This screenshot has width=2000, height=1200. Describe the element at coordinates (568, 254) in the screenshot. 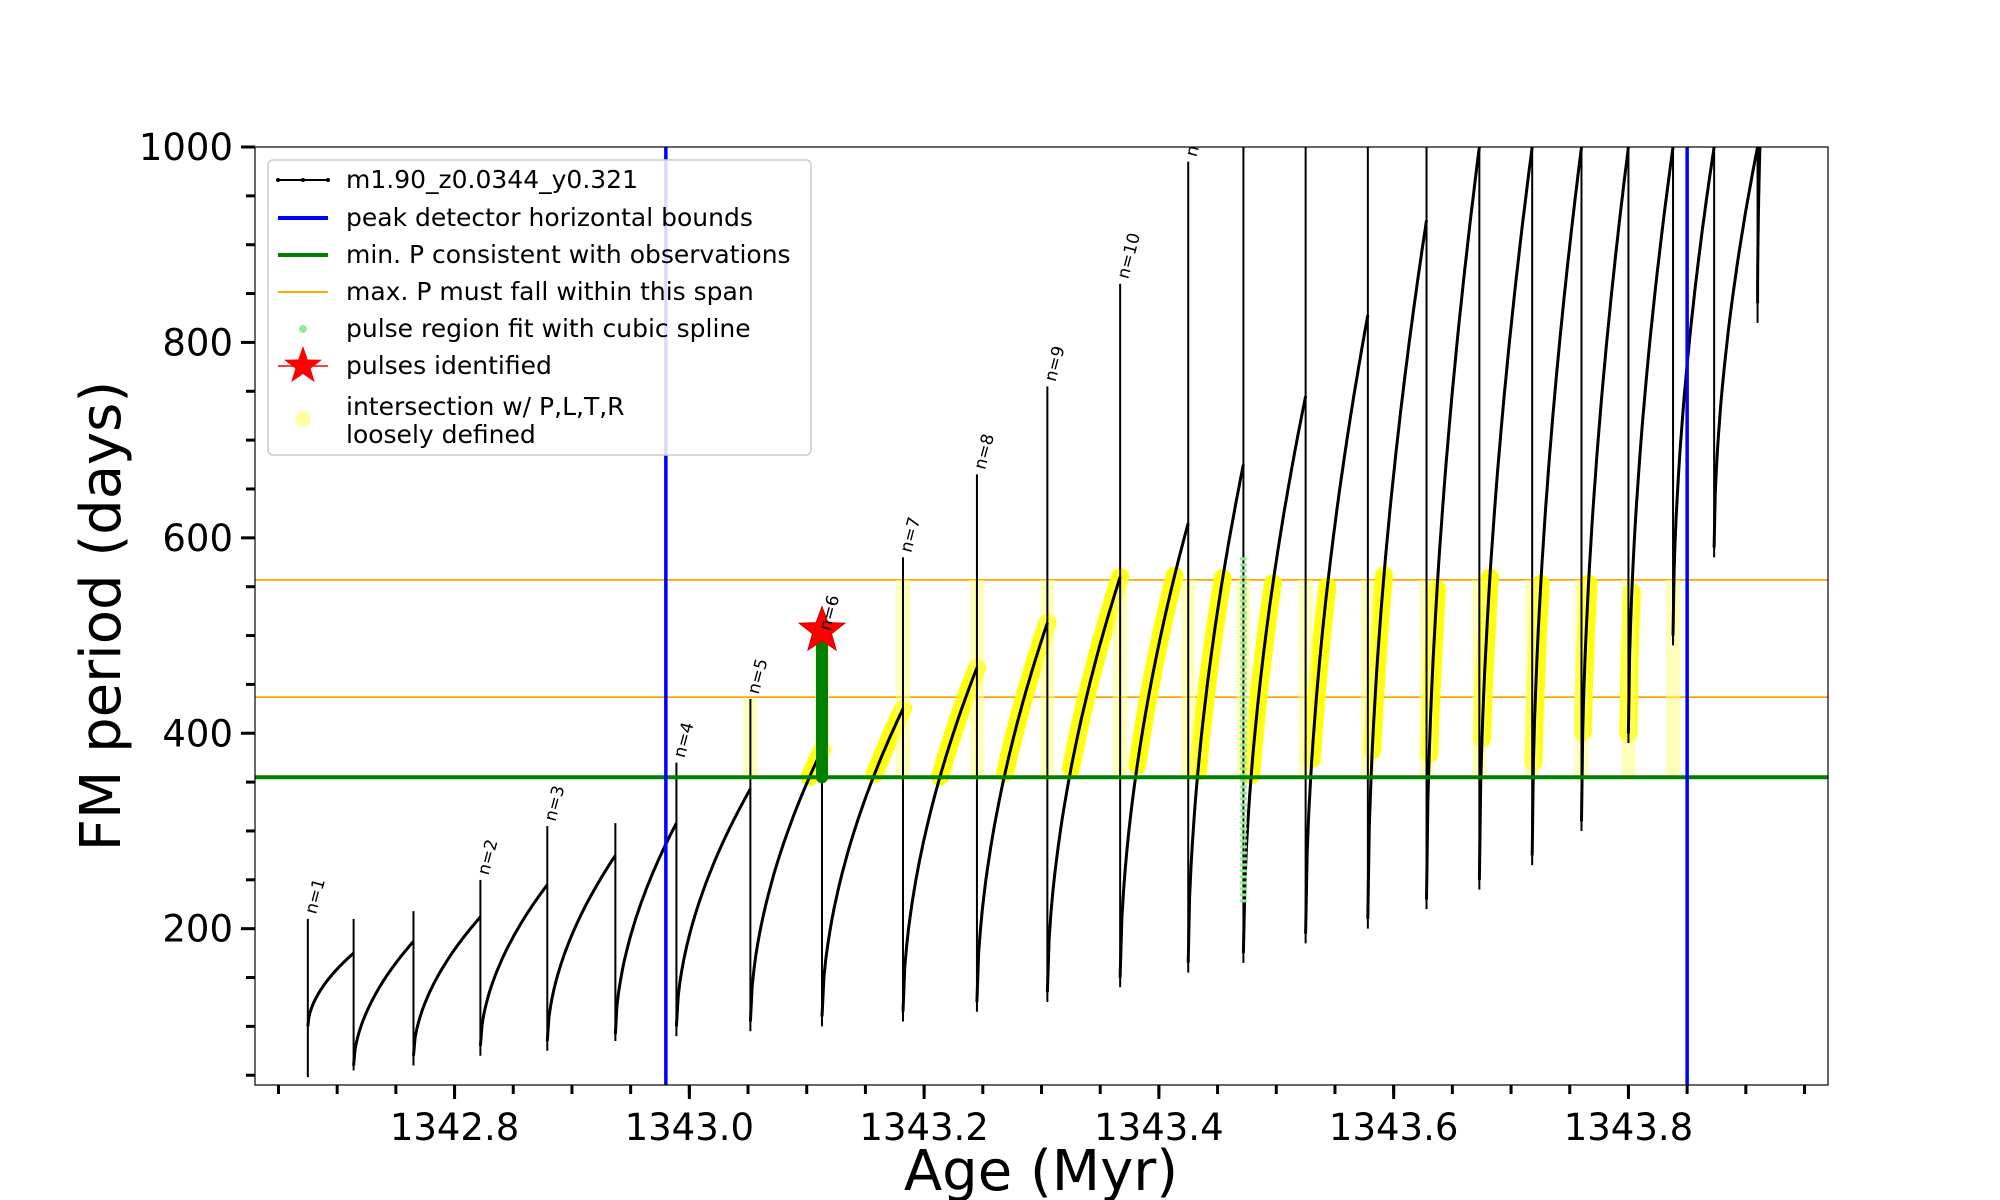

I see `legend-label-3: min. P consistent with observations` at that location.